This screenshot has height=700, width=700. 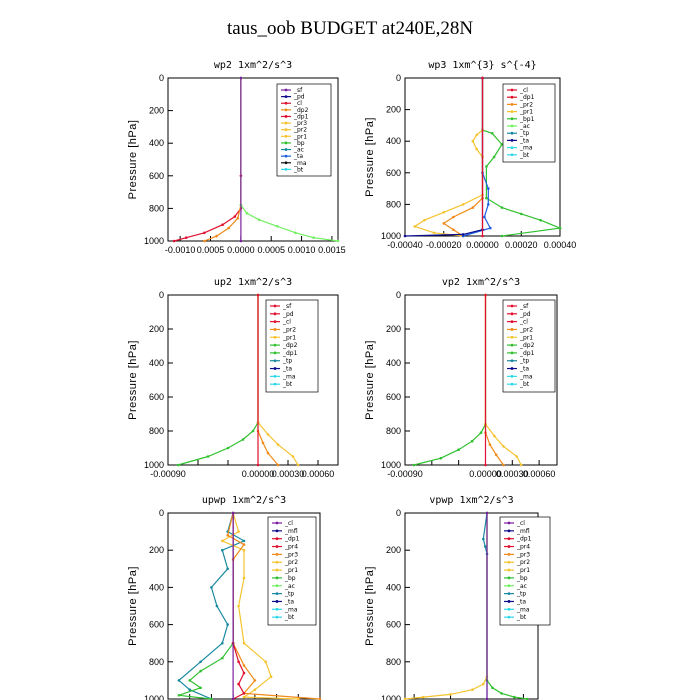 I want to click on legend-label: _pr2, so click(x=291, y=562).